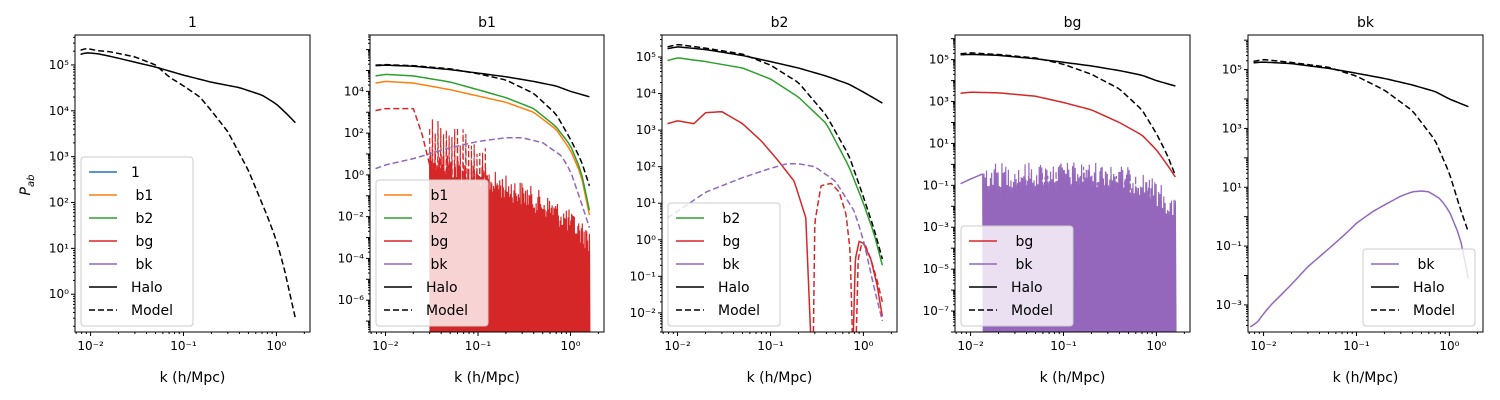 The image size is (1500, 400). I want to click on panel-title: b1, so click(487, 23).